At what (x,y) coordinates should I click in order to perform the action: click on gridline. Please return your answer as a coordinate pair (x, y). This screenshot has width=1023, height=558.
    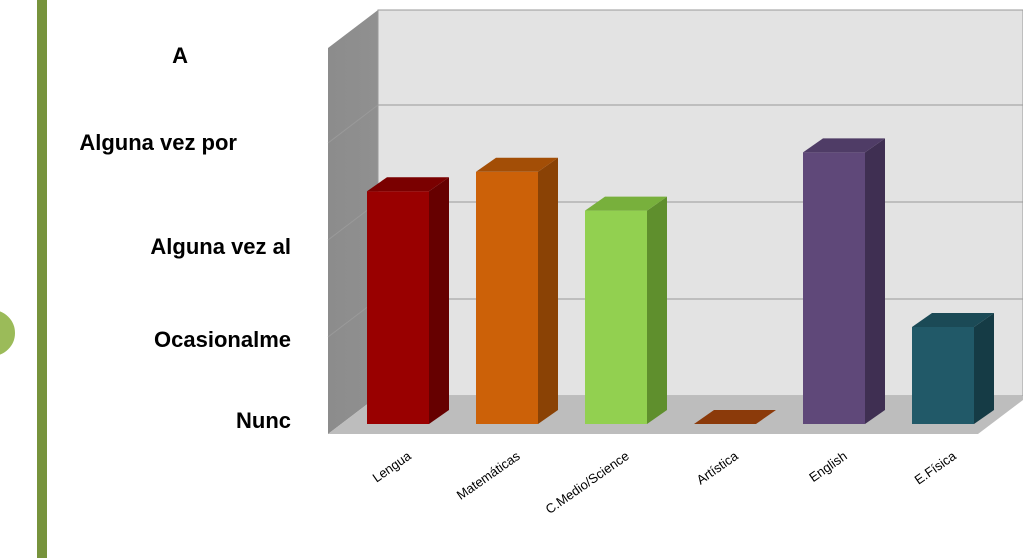
    Looking at the image, I should click on (675, 124).